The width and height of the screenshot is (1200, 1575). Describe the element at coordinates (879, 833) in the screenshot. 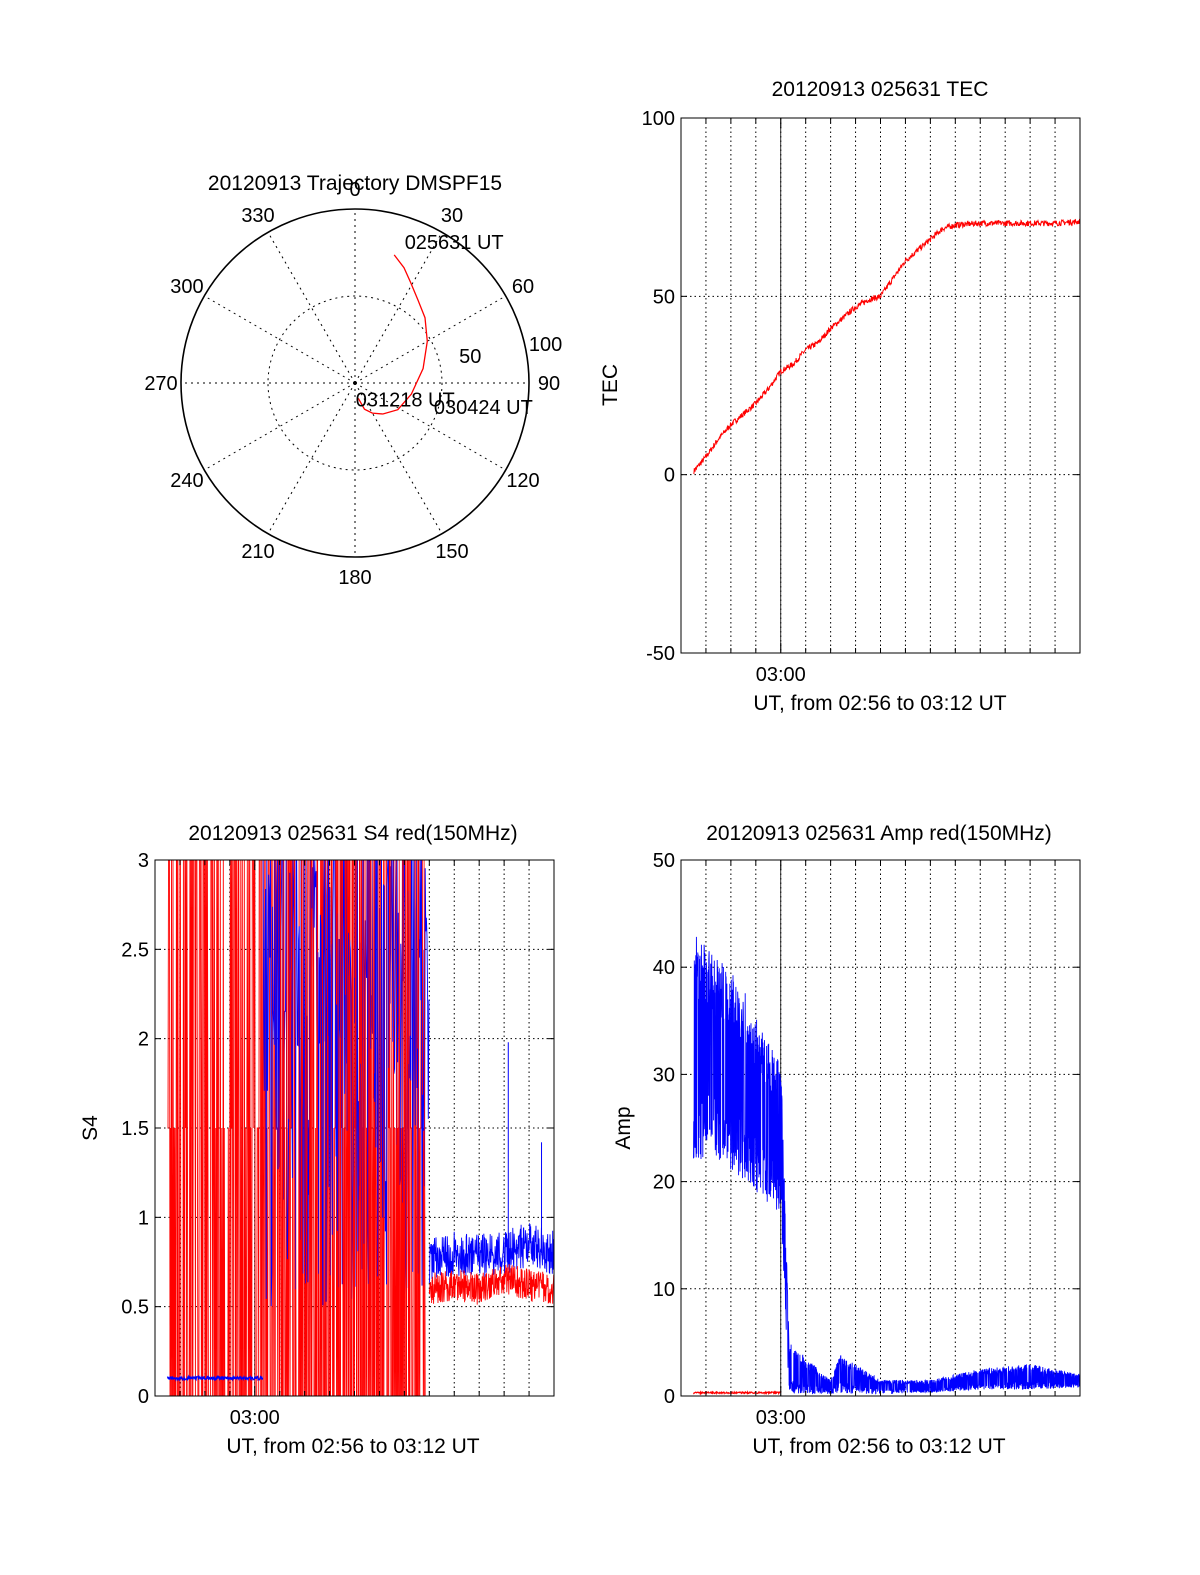

I see `amp-title: 20120913 025631 Amp red(150MHz)` at that location.